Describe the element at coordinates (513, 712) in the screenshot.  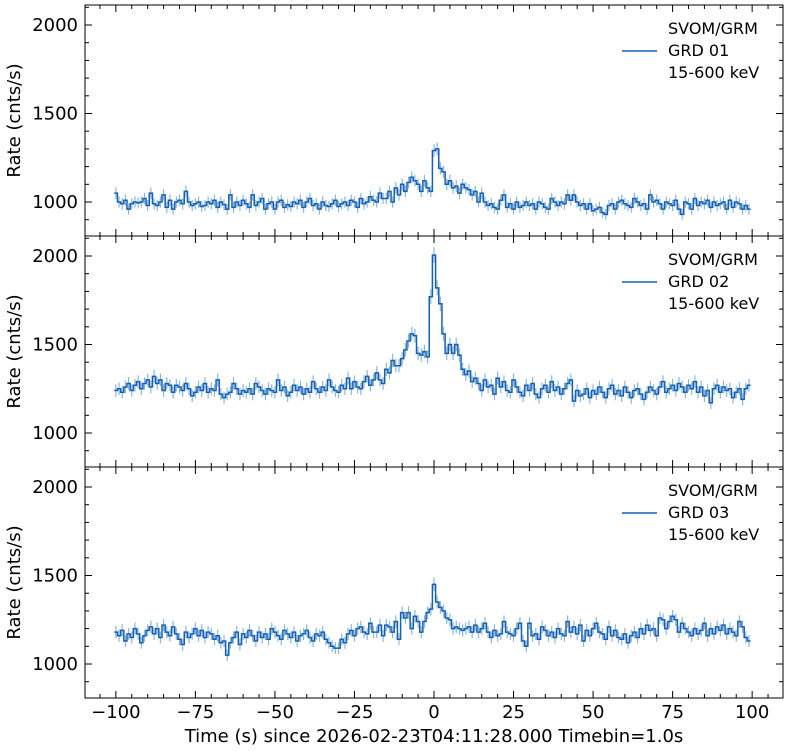
I see `x-tick-label: 25` at that location.